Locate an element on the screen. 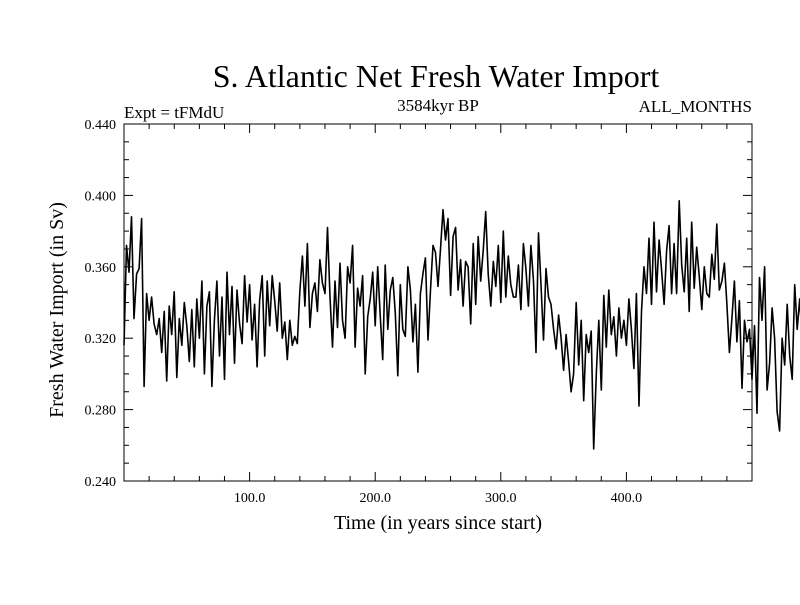 Image resolution: width=800 pixels, height=605 pixels. experiment-label: Expt = tFMdU is located at coordinates (174, 112).